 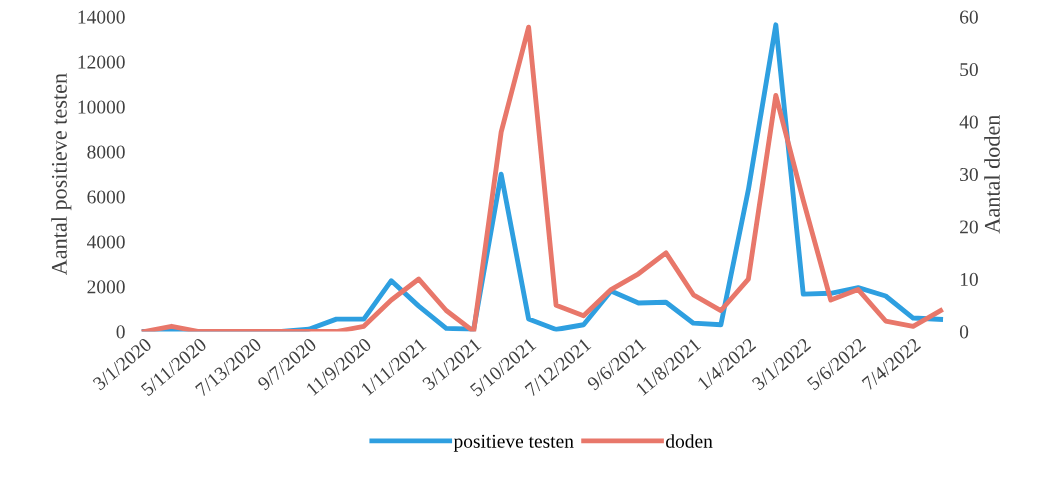 What do you see at coordinates (101, 17) in the screenshot?
I see `y-tick-label: 14000` at bounding box center [101, 17].